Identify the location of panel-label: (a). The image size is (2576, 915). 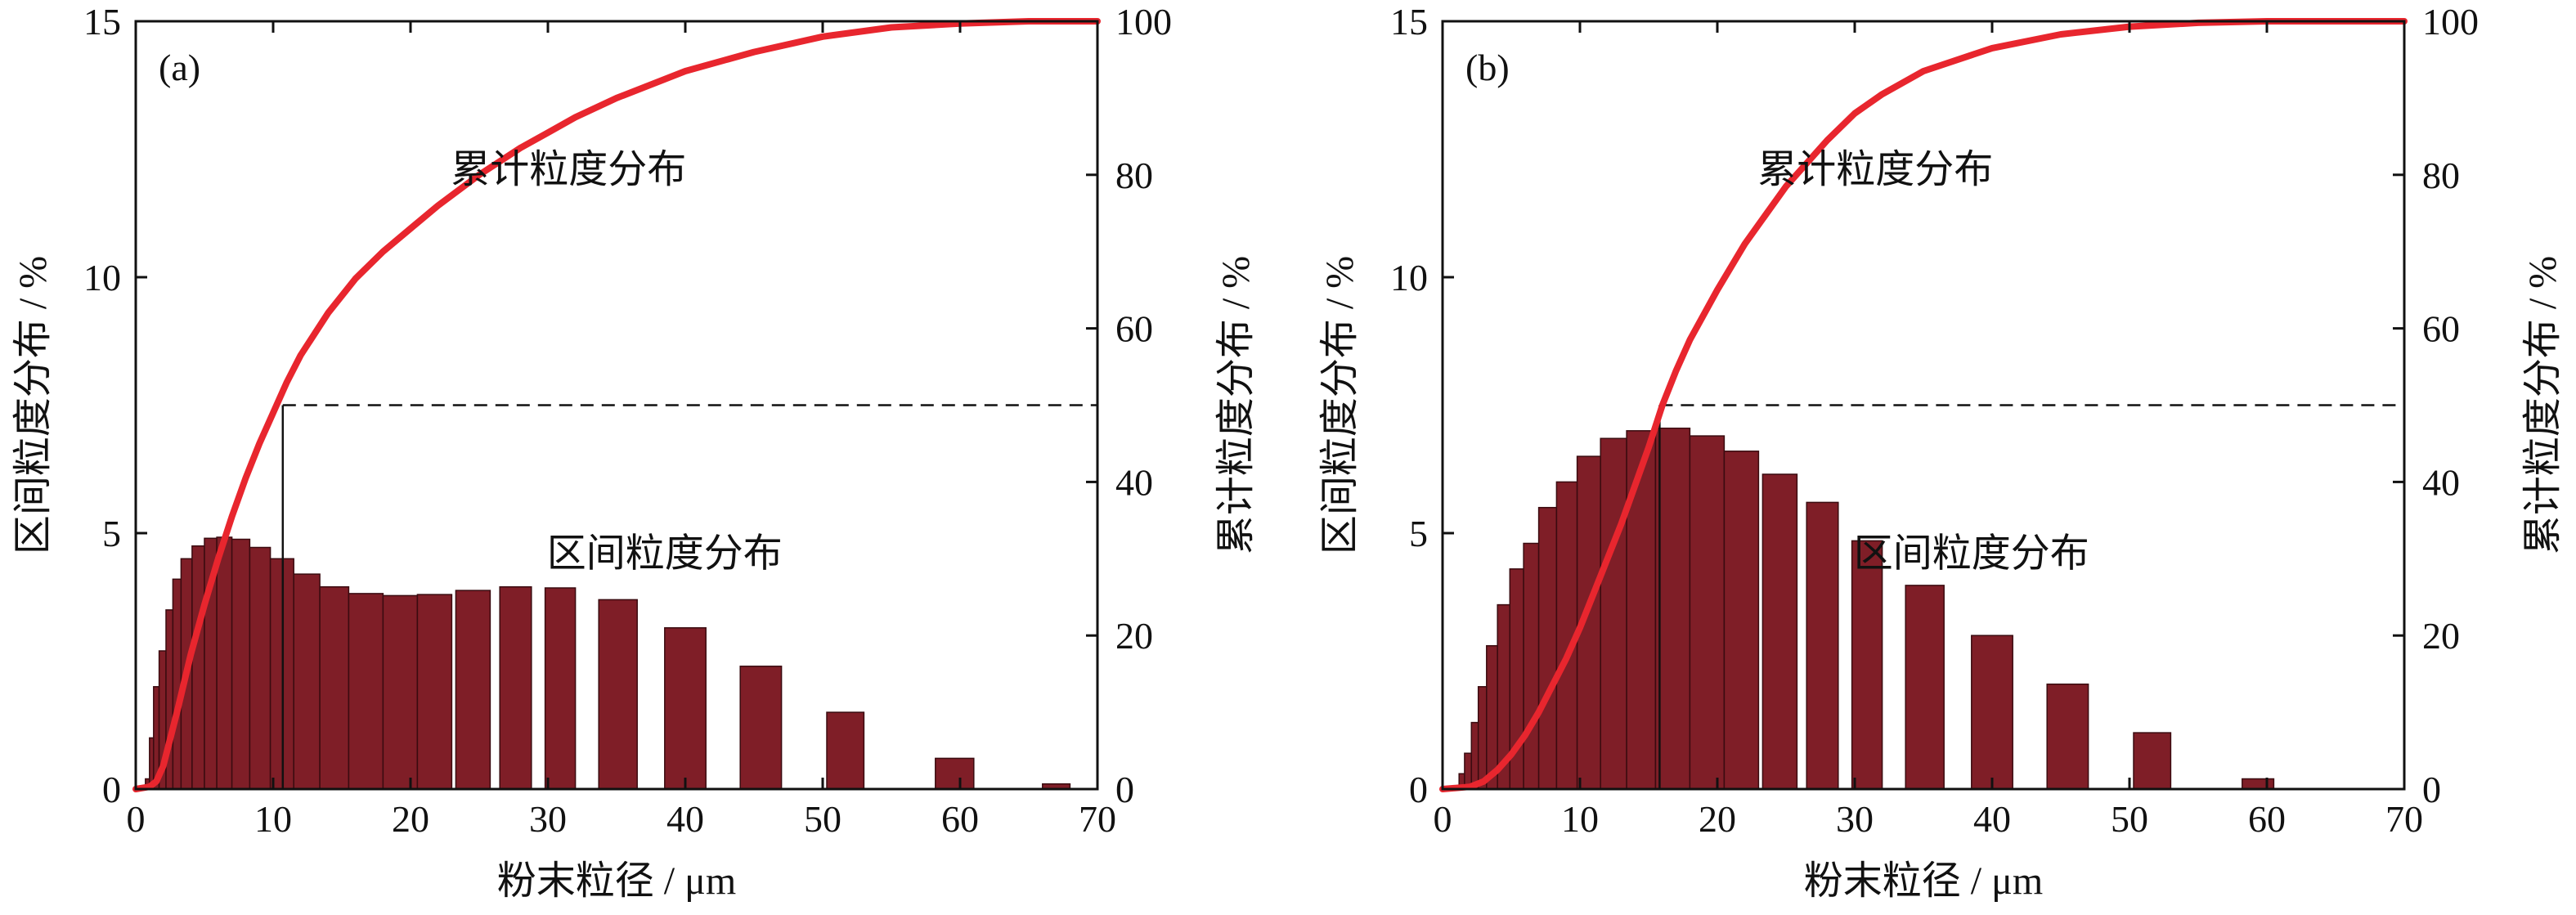
(179, 67).